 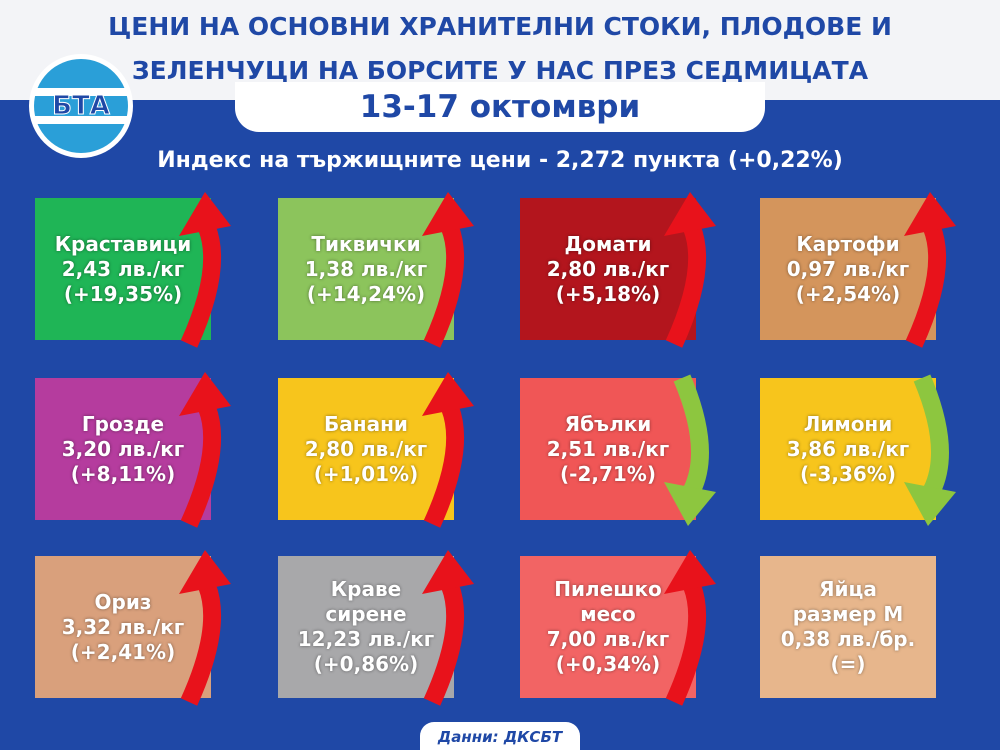 I want to click on price-card: Домати 2,80 лв./кг (+5,18%), so click(x=608, y=269).